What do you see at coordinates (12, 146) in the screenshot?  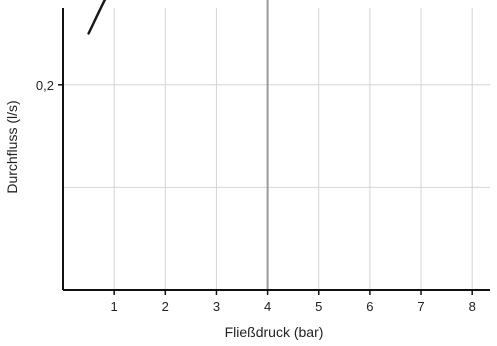 I see `y-axis-label: Durchfluss (l/s)` at bounding box center [12, 146].